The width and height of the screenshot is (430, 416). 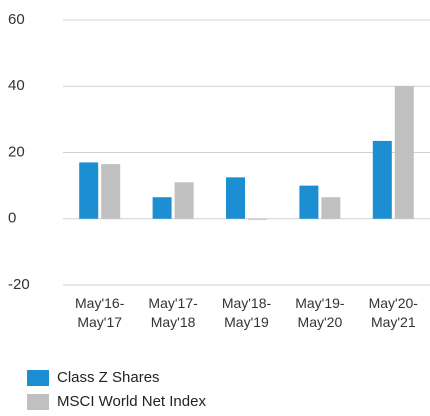 I want to click on x-tick-label: May'20- May'21, so click(x=393, y=312).